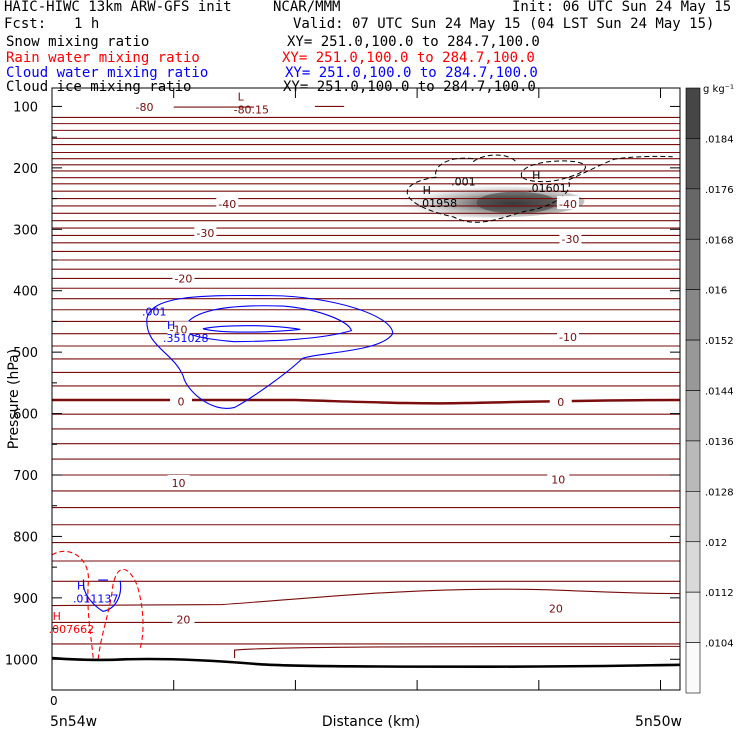 Image resolution: width=740 pixels, height=740 pixels. Describe the element at coordinates (719, 442) in the screenshot. I see `colorbar-tick-label: .0136` at that location.